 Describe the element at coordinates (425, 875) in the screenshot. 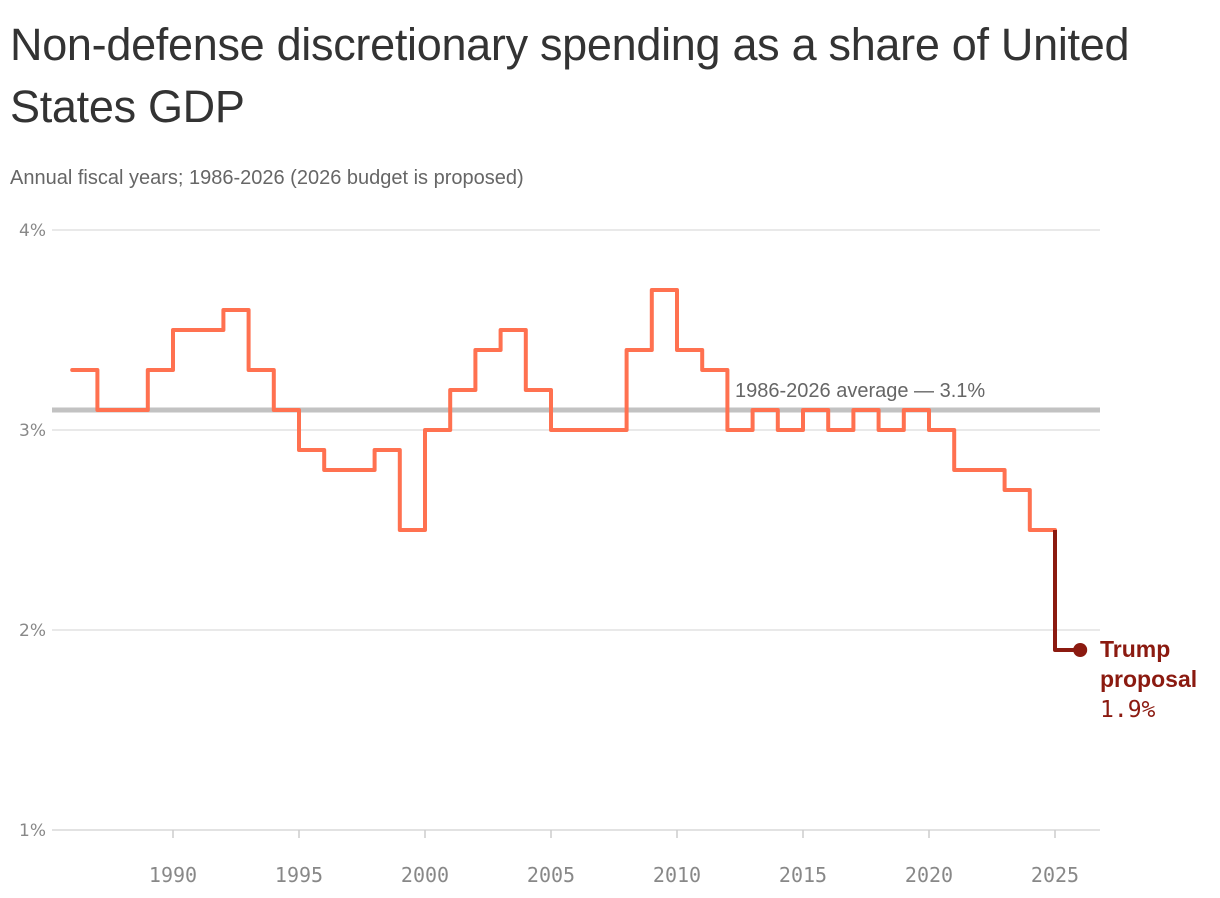

I see `x-tick-label: 2000` at that location.